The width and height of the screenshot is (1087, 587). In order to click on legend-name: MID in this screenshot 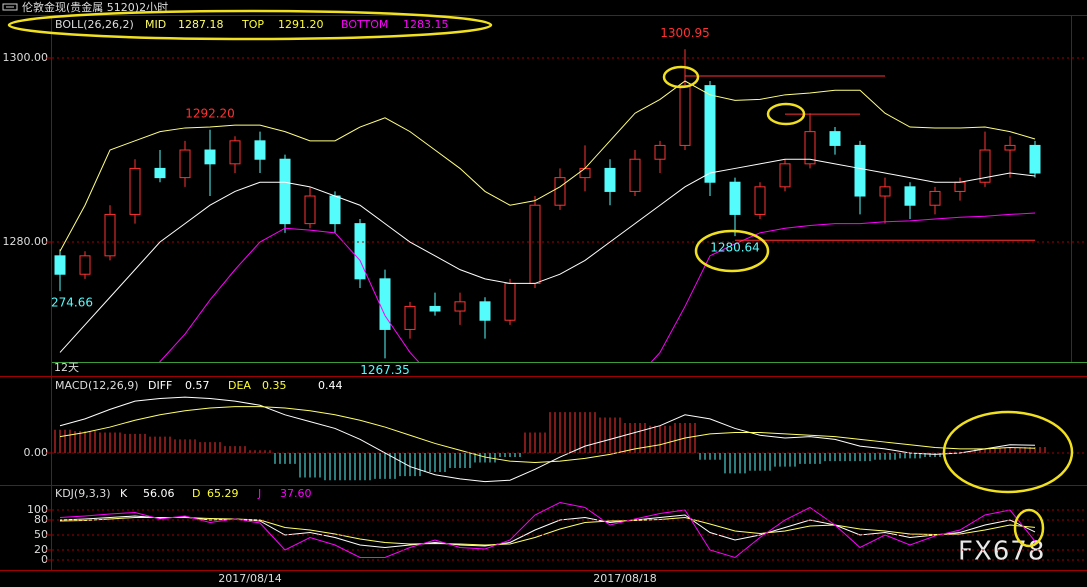, I will do `click(155, 24)`.